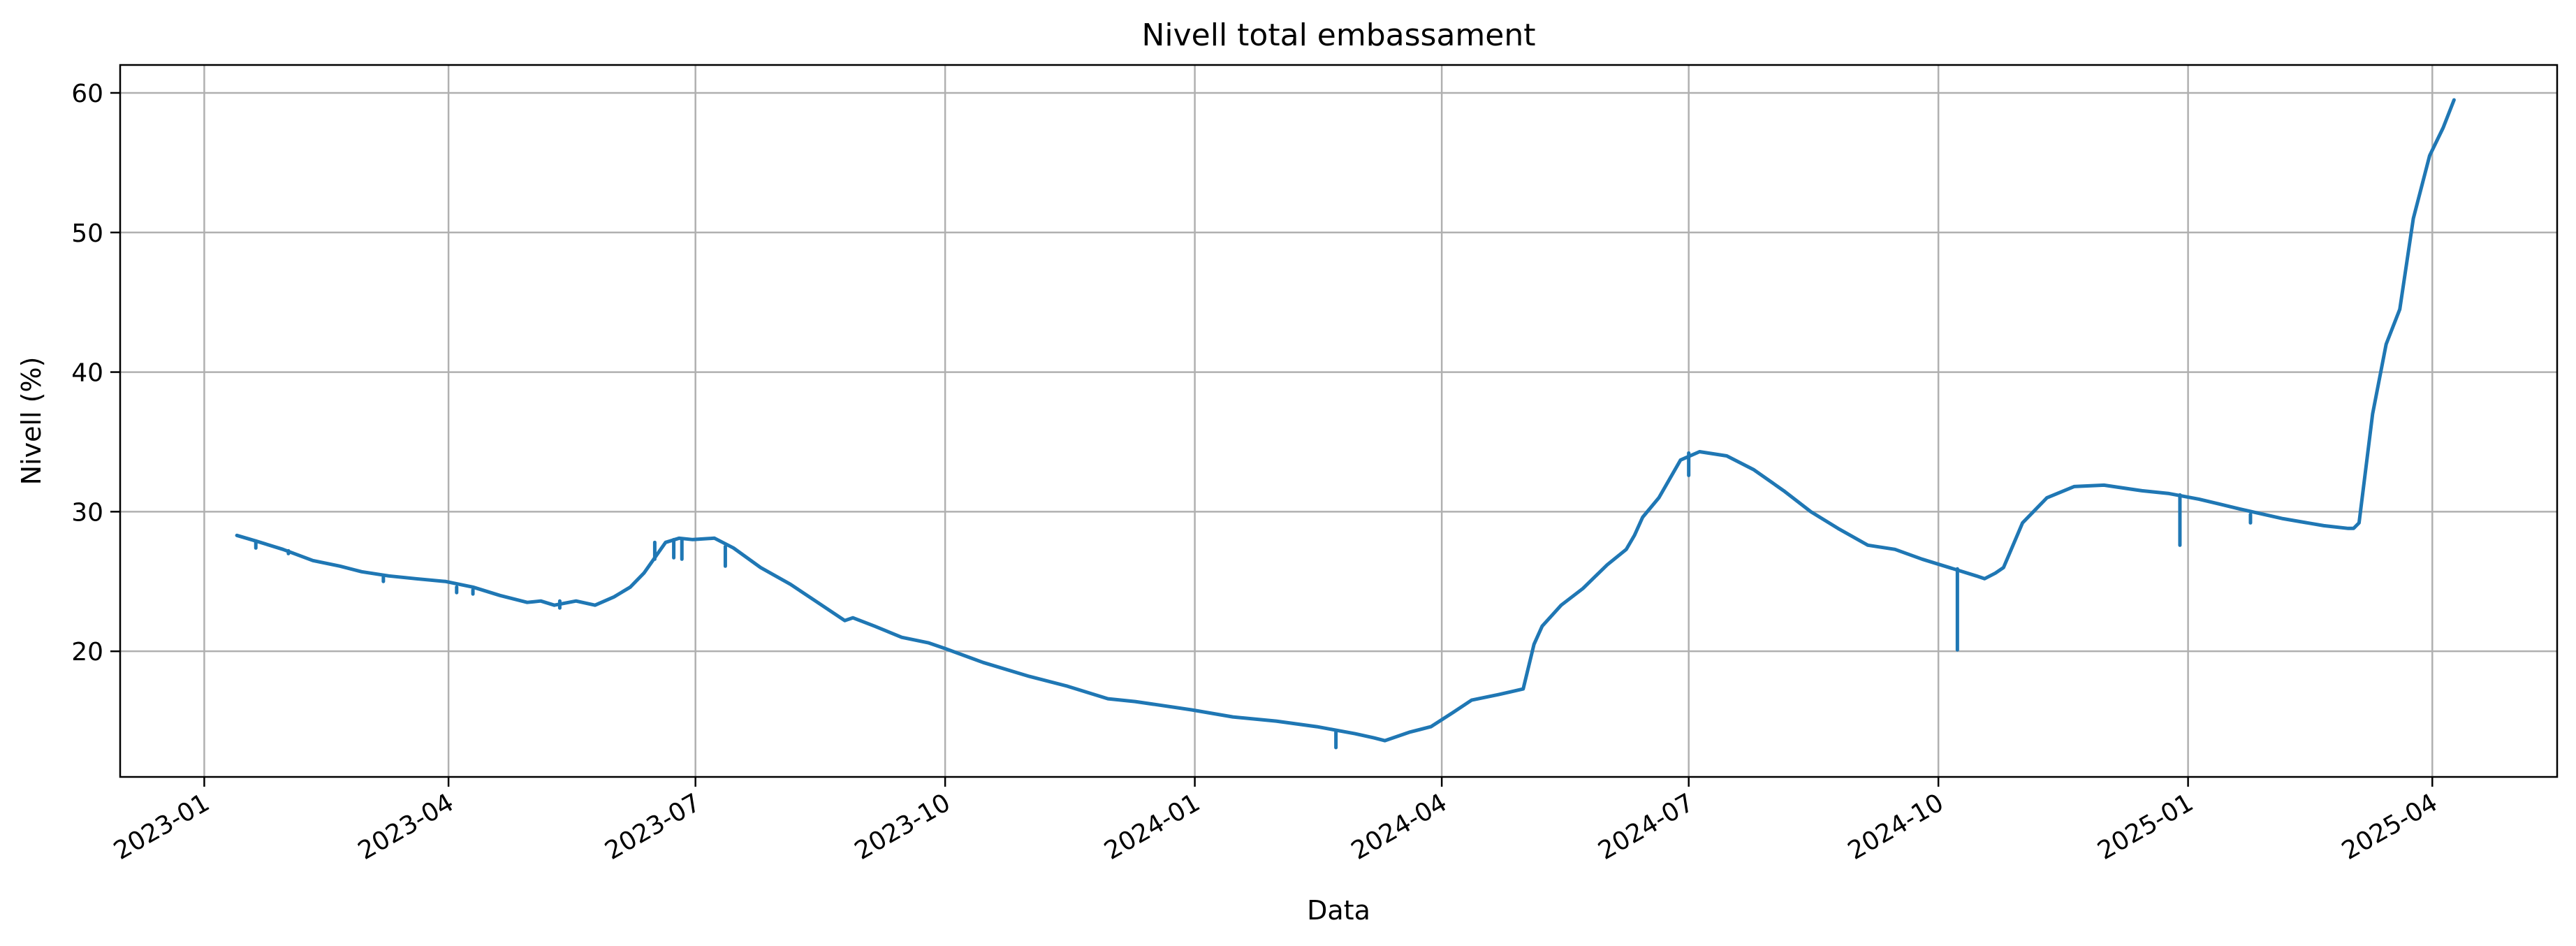 This screenshot has height=946, width=2576. Describe the element at coordinates (406, 827) in the screenshot. I see `x-tick-label: 2023-04` at that location.